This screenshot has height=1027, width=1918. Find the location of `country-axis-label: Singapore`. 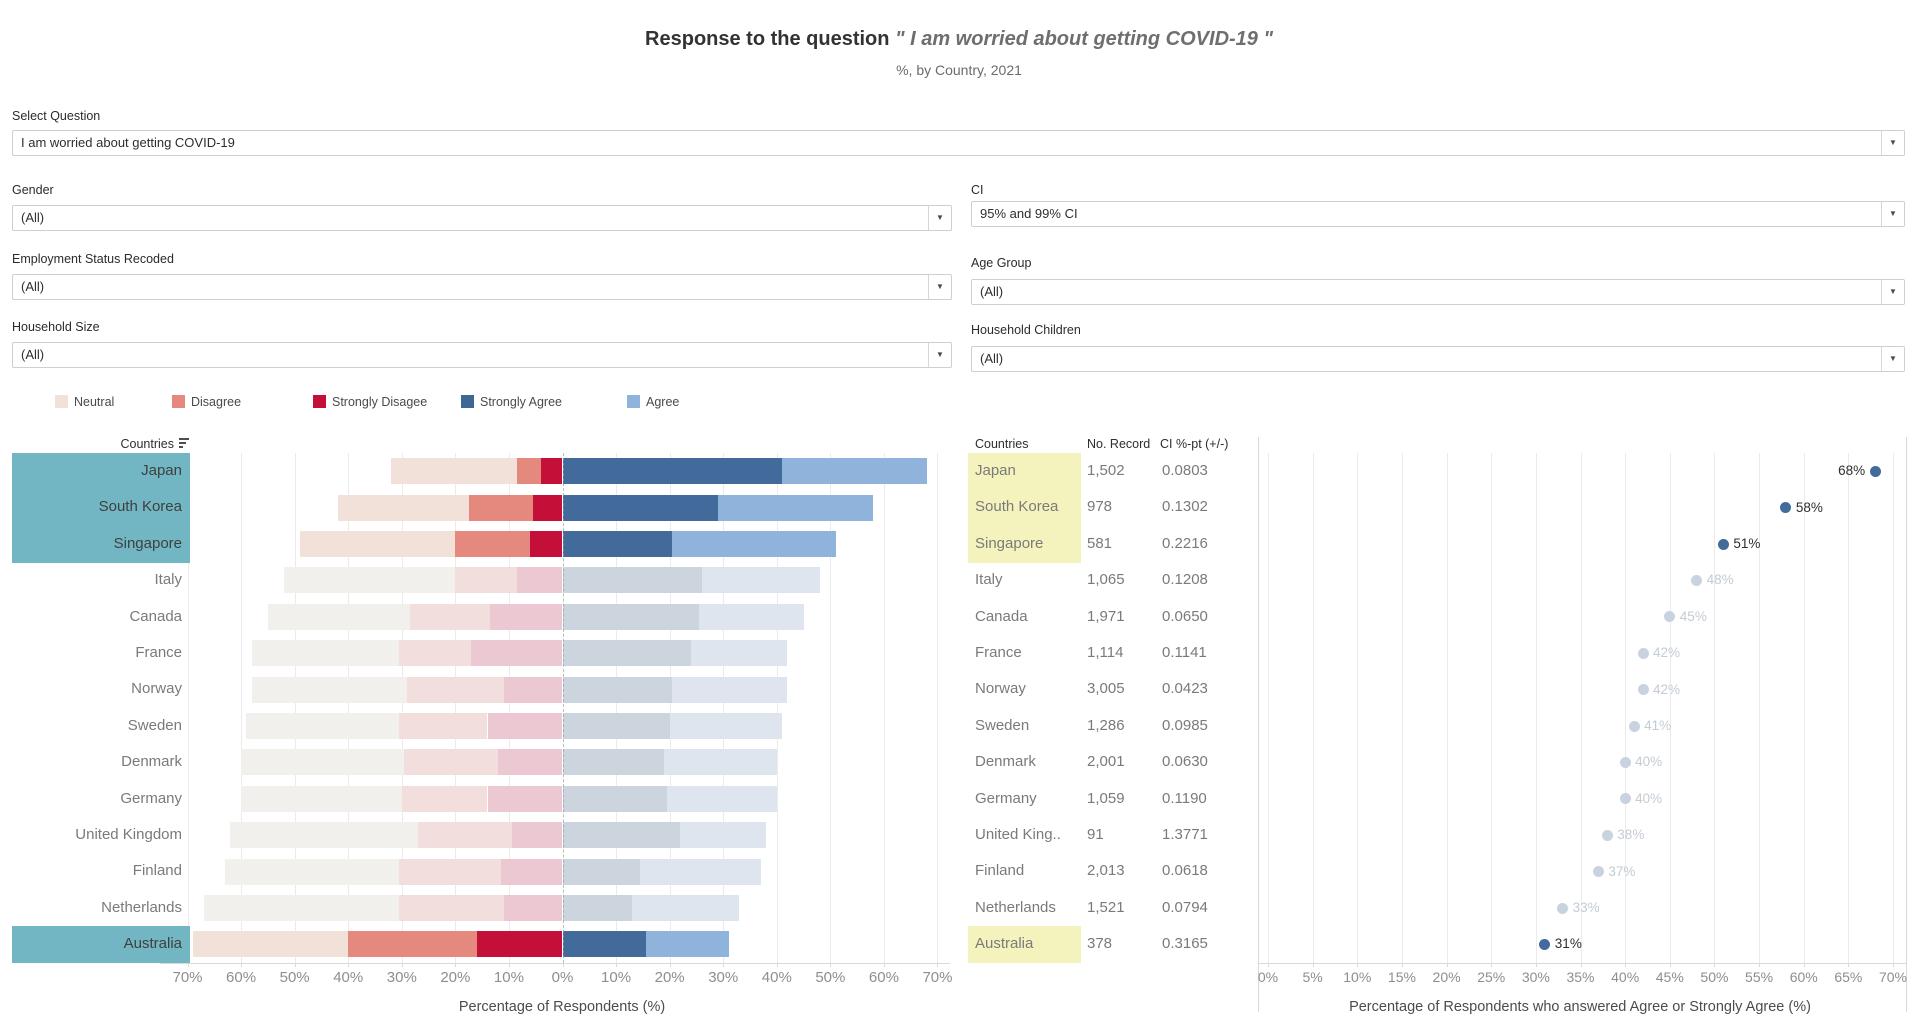

country-axis-label: Singapore is located at coordinates (147, 543).